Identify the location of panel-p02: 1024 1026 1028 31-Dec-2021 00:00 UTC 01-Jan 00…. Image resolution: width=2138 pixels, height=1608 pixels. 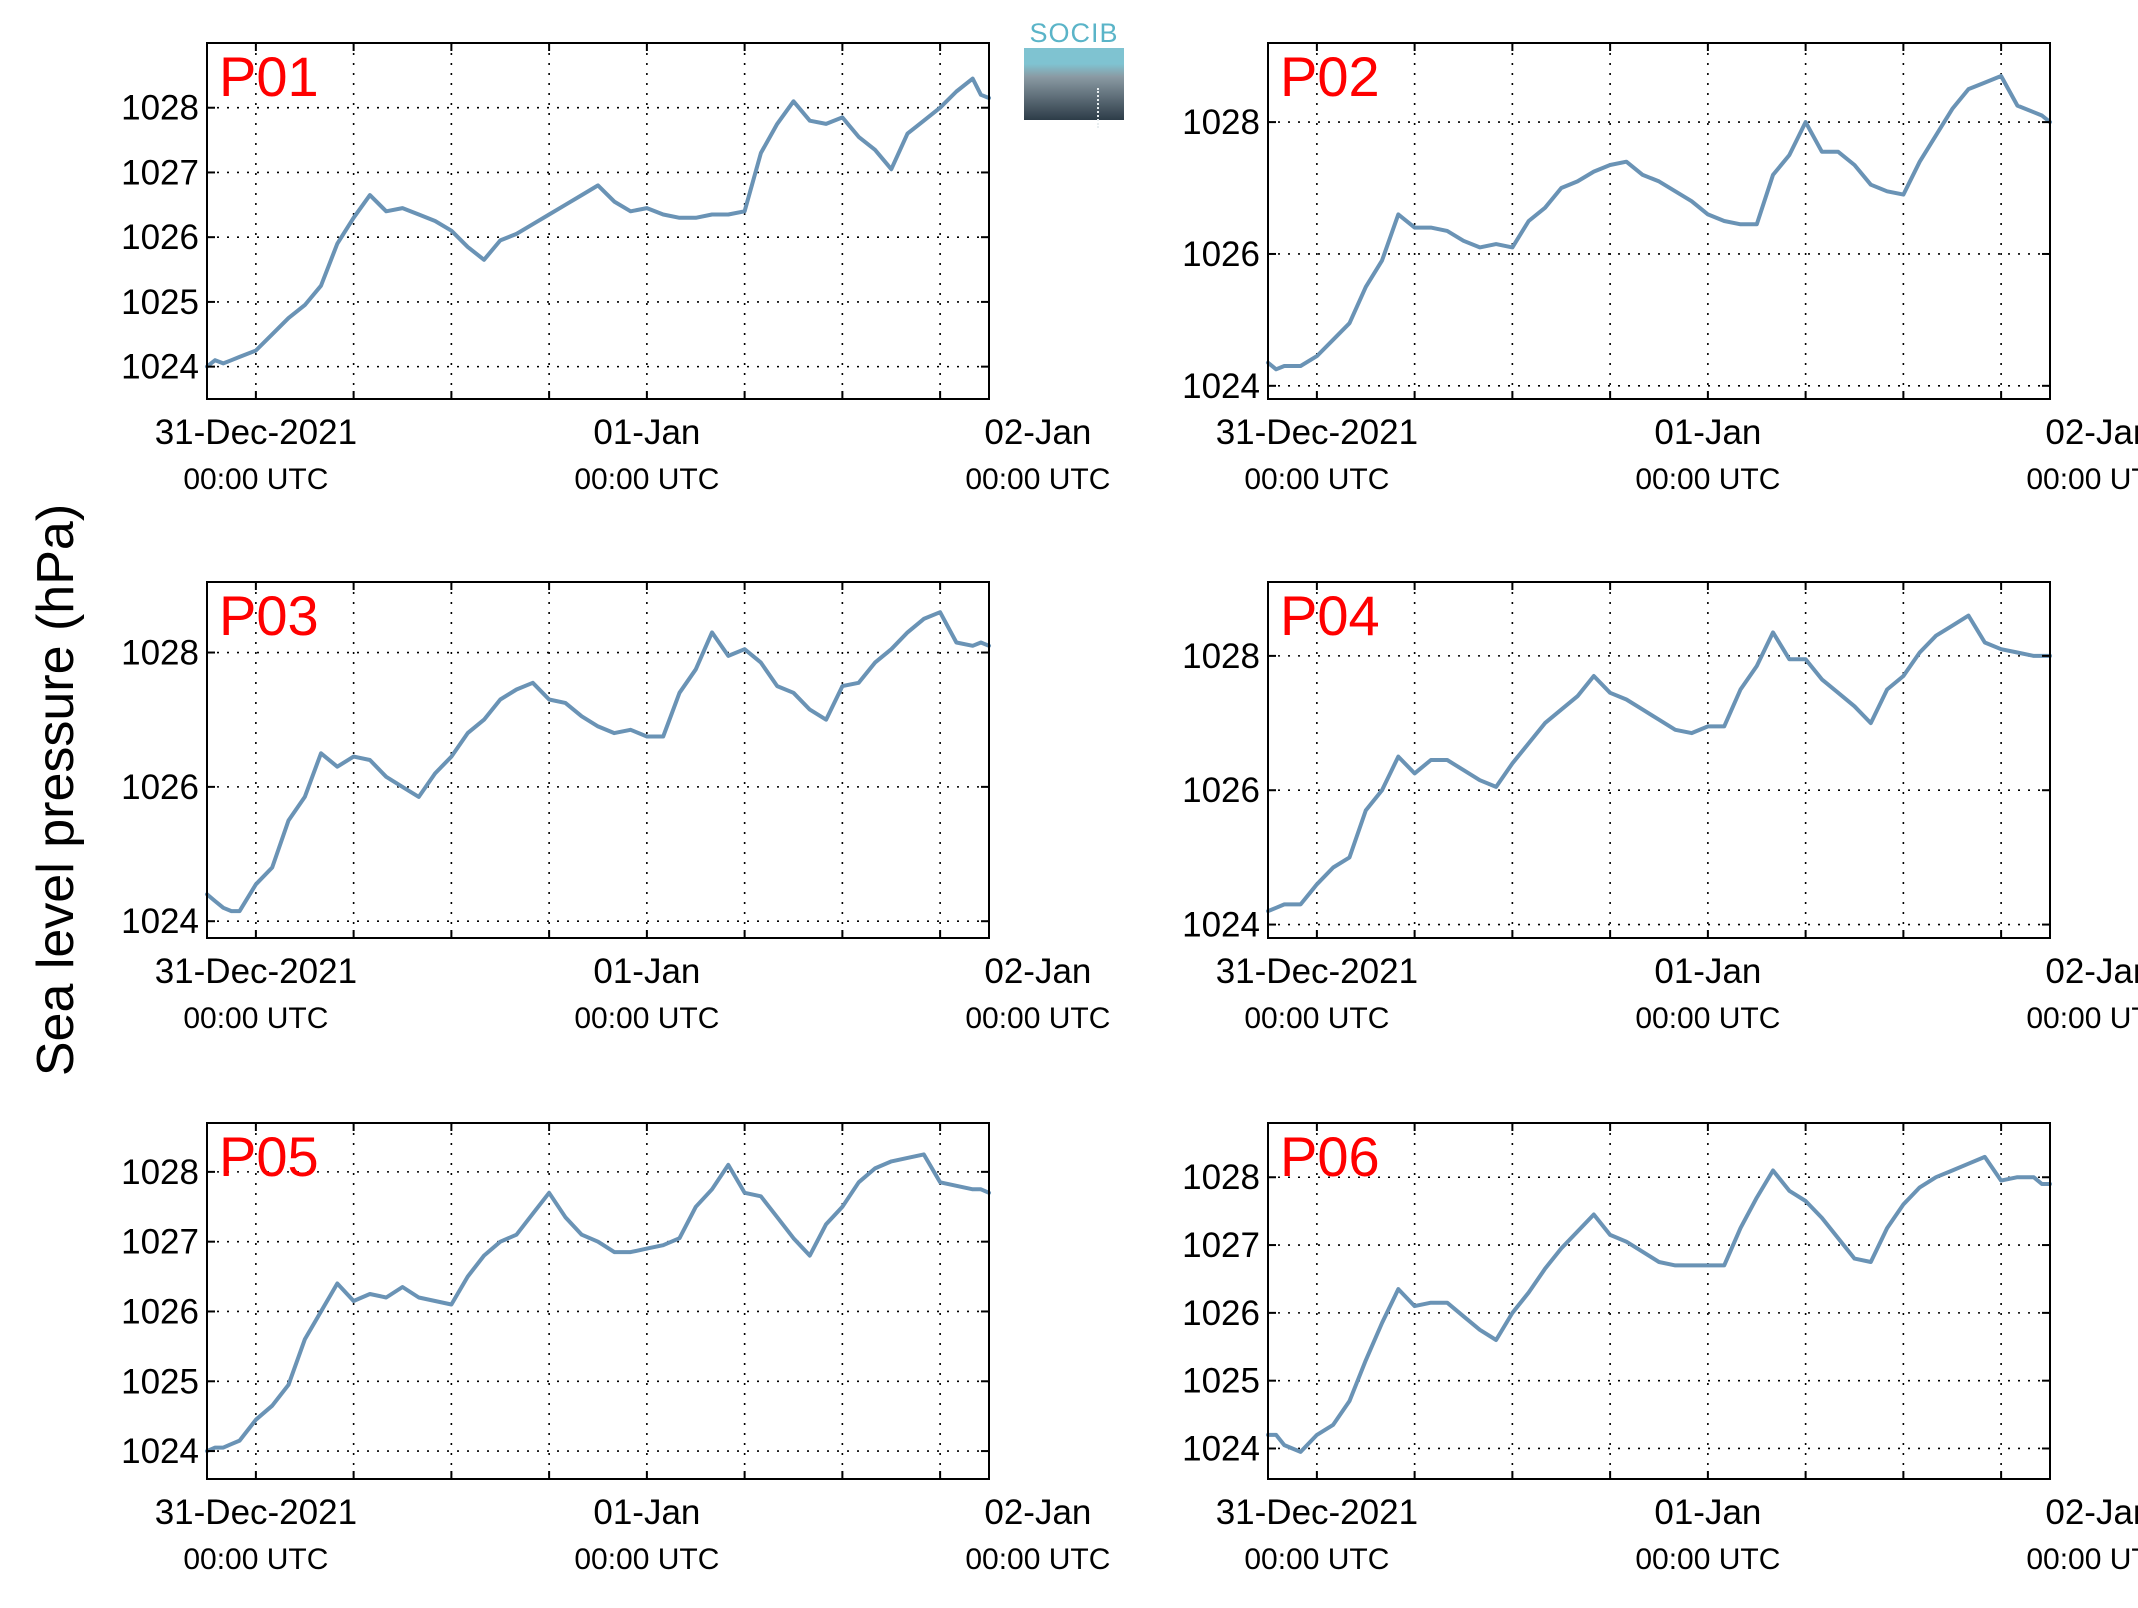
(1660, 269).